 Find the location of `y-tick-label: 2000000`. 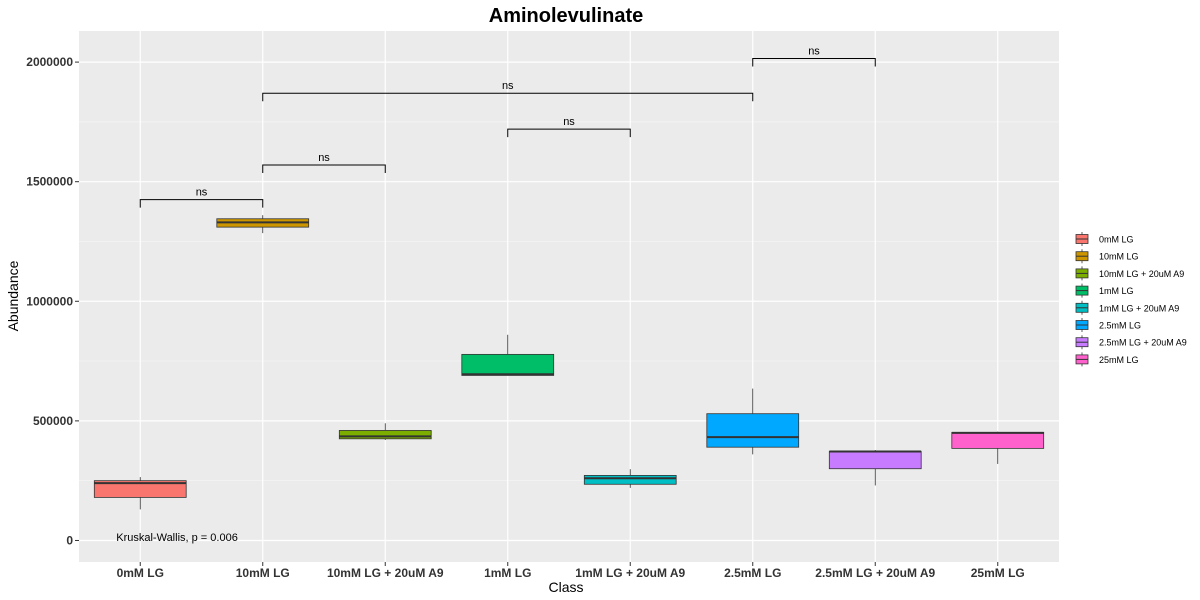

y-tick-label: 2000000 is located at coordinates (49, 62).